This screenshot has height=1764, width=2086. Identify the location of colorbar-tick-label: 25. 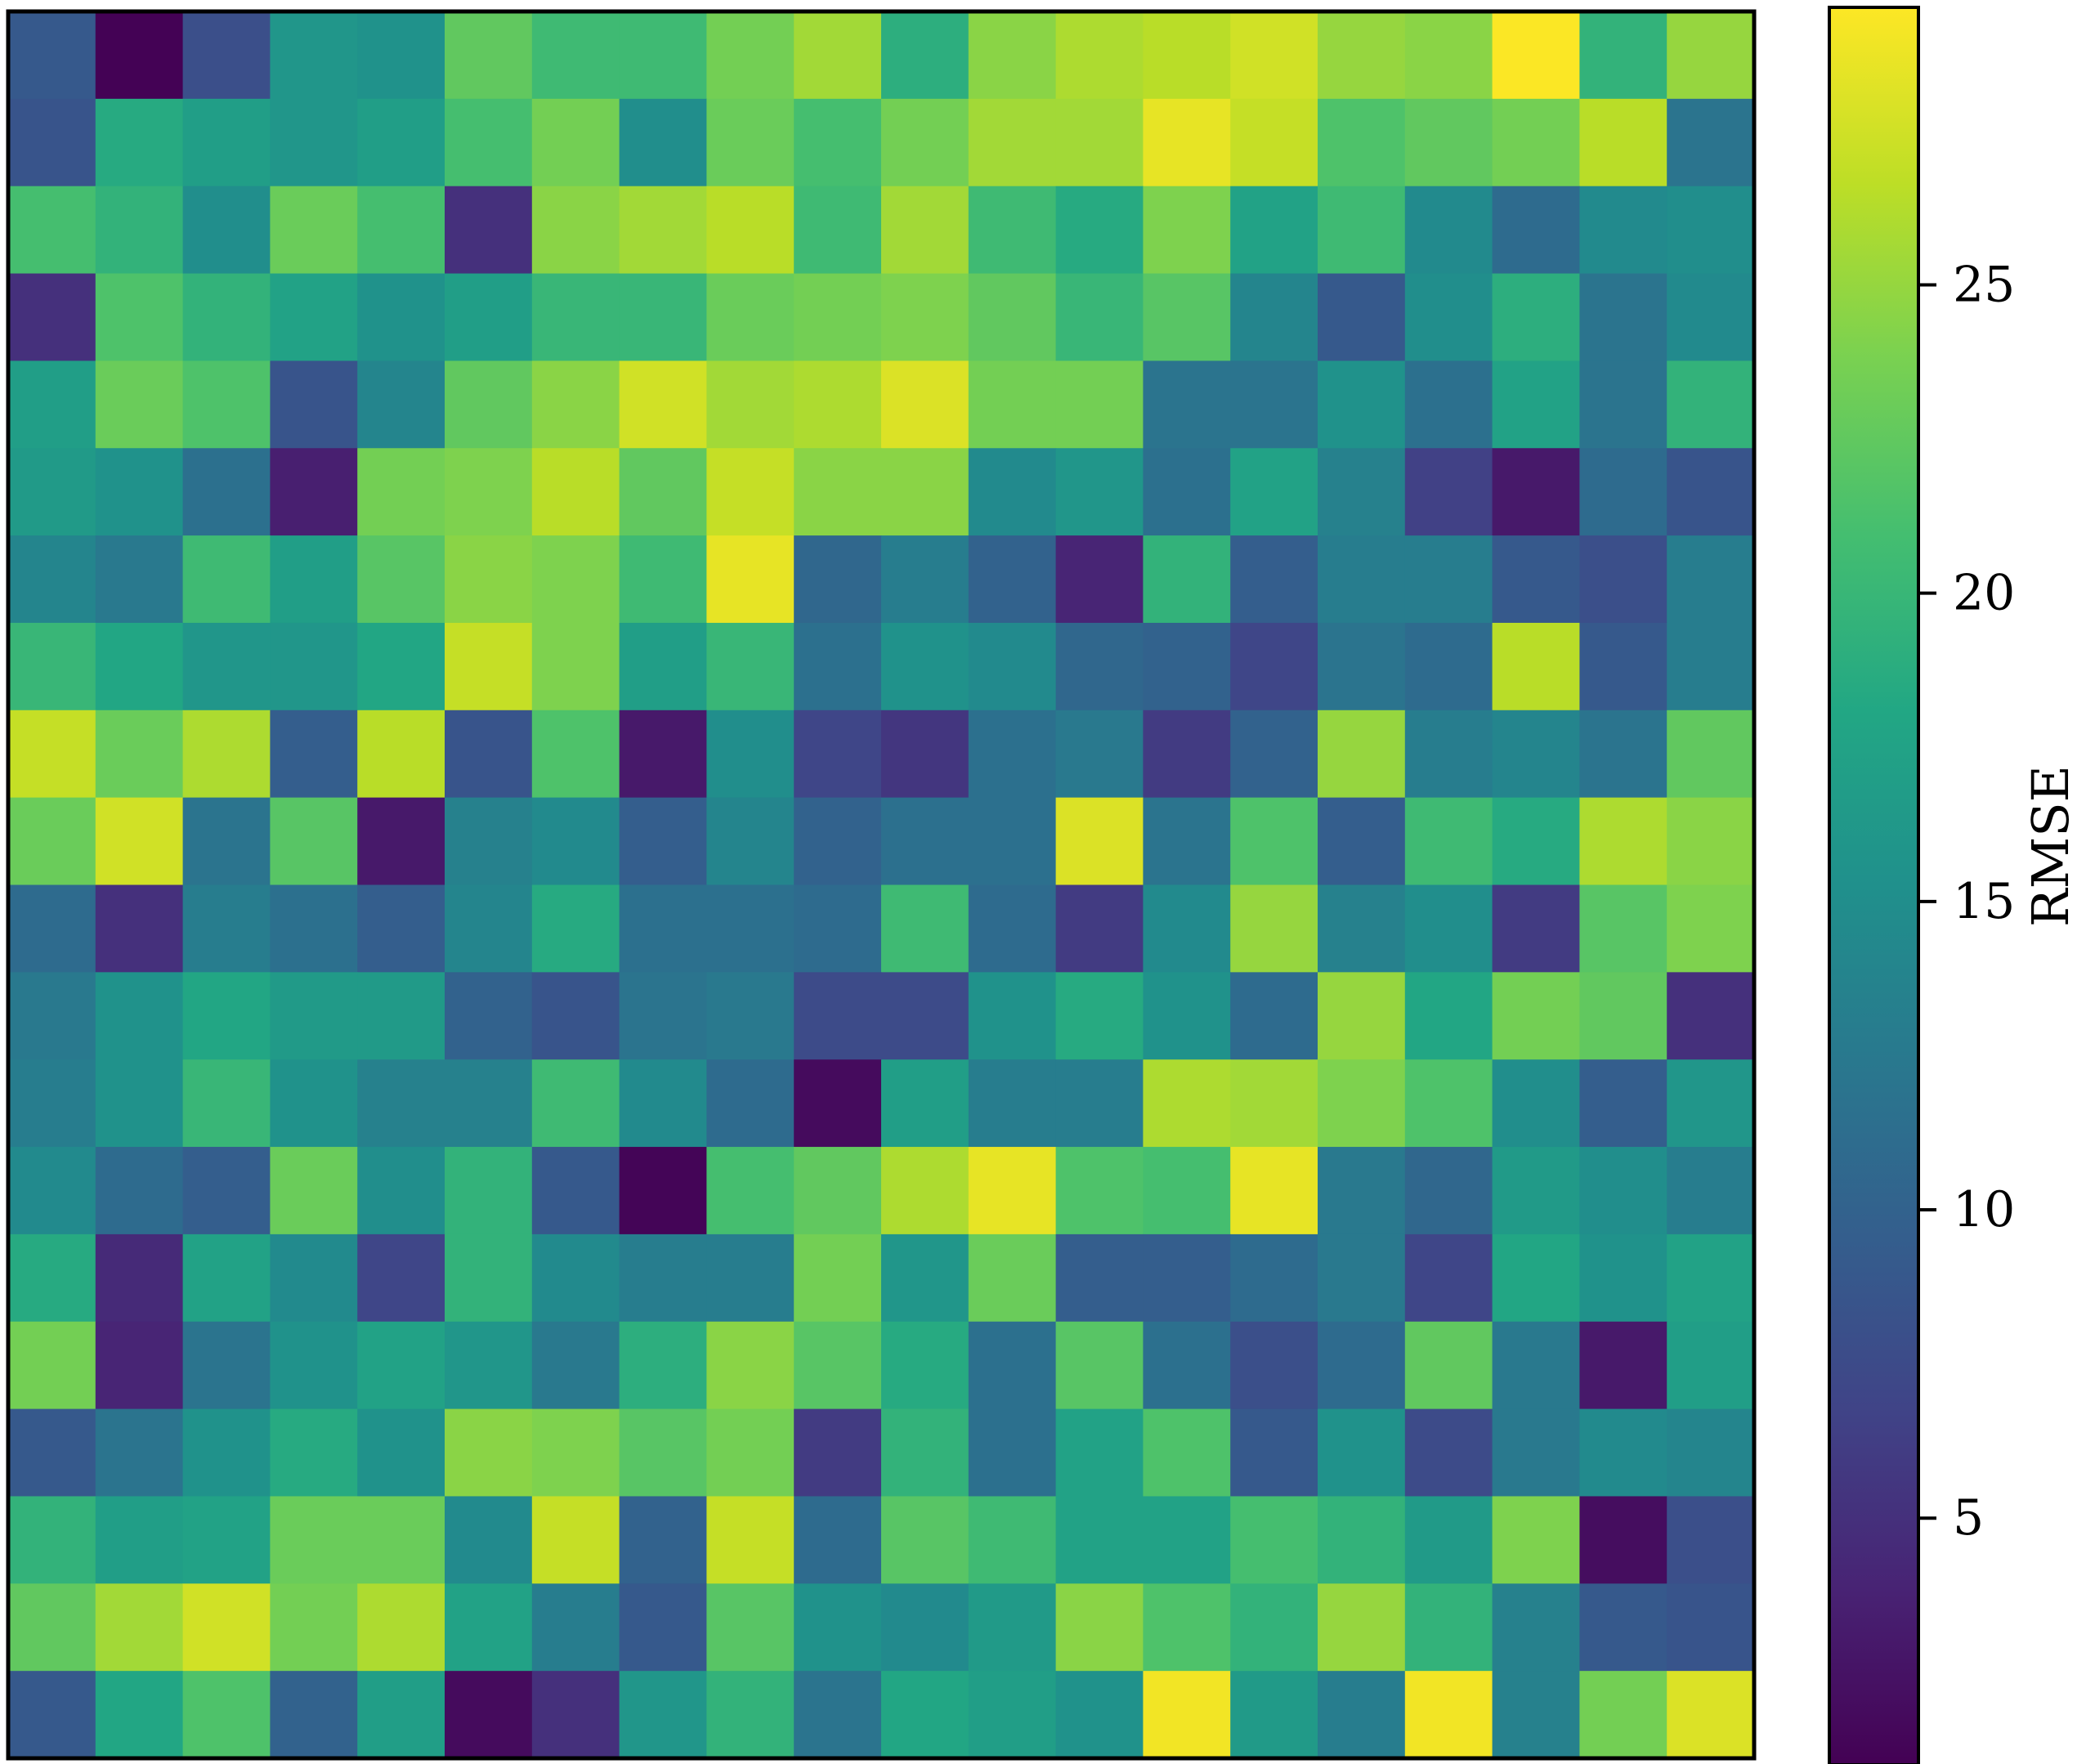
(1984, 284).